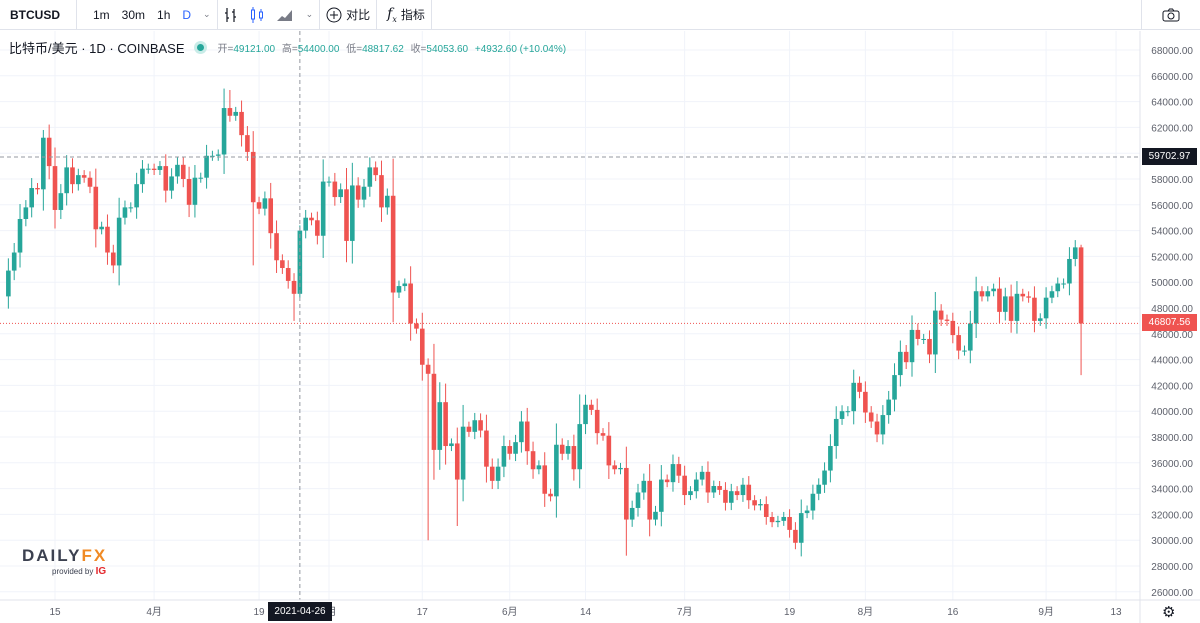  Describe the element at coordinates (423, 612) in the screenshot. I see `time-tick-label: 17` at that location.